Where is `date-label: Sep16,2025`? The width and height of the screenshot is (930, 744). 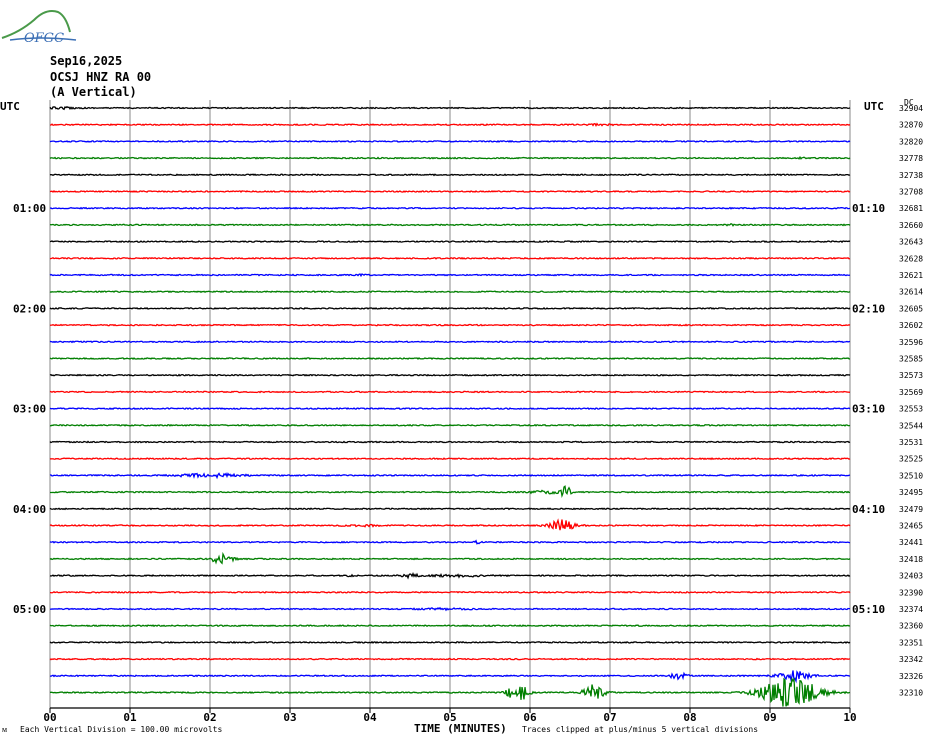
date-label: Sep16,2025 is located at coordinates (86, 61).